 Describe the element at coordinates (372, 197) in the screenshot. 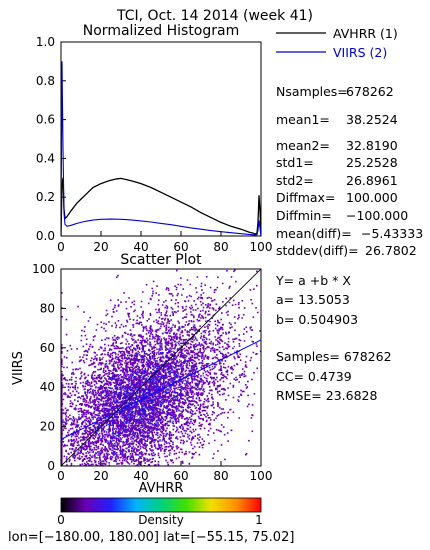

I see `stat-value-diffmax: 100.000` at that location.